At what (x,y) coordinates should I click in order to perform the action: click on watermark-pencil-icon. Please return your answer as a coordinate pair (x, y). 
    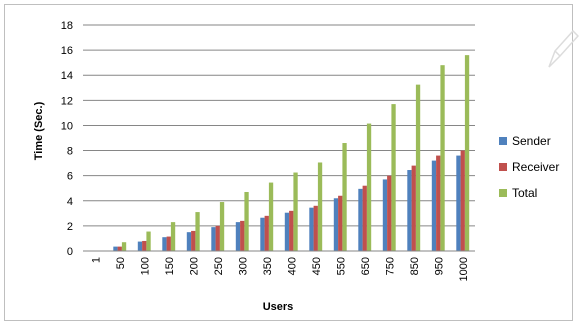
    Looking at the image, I should click on (563, 48).